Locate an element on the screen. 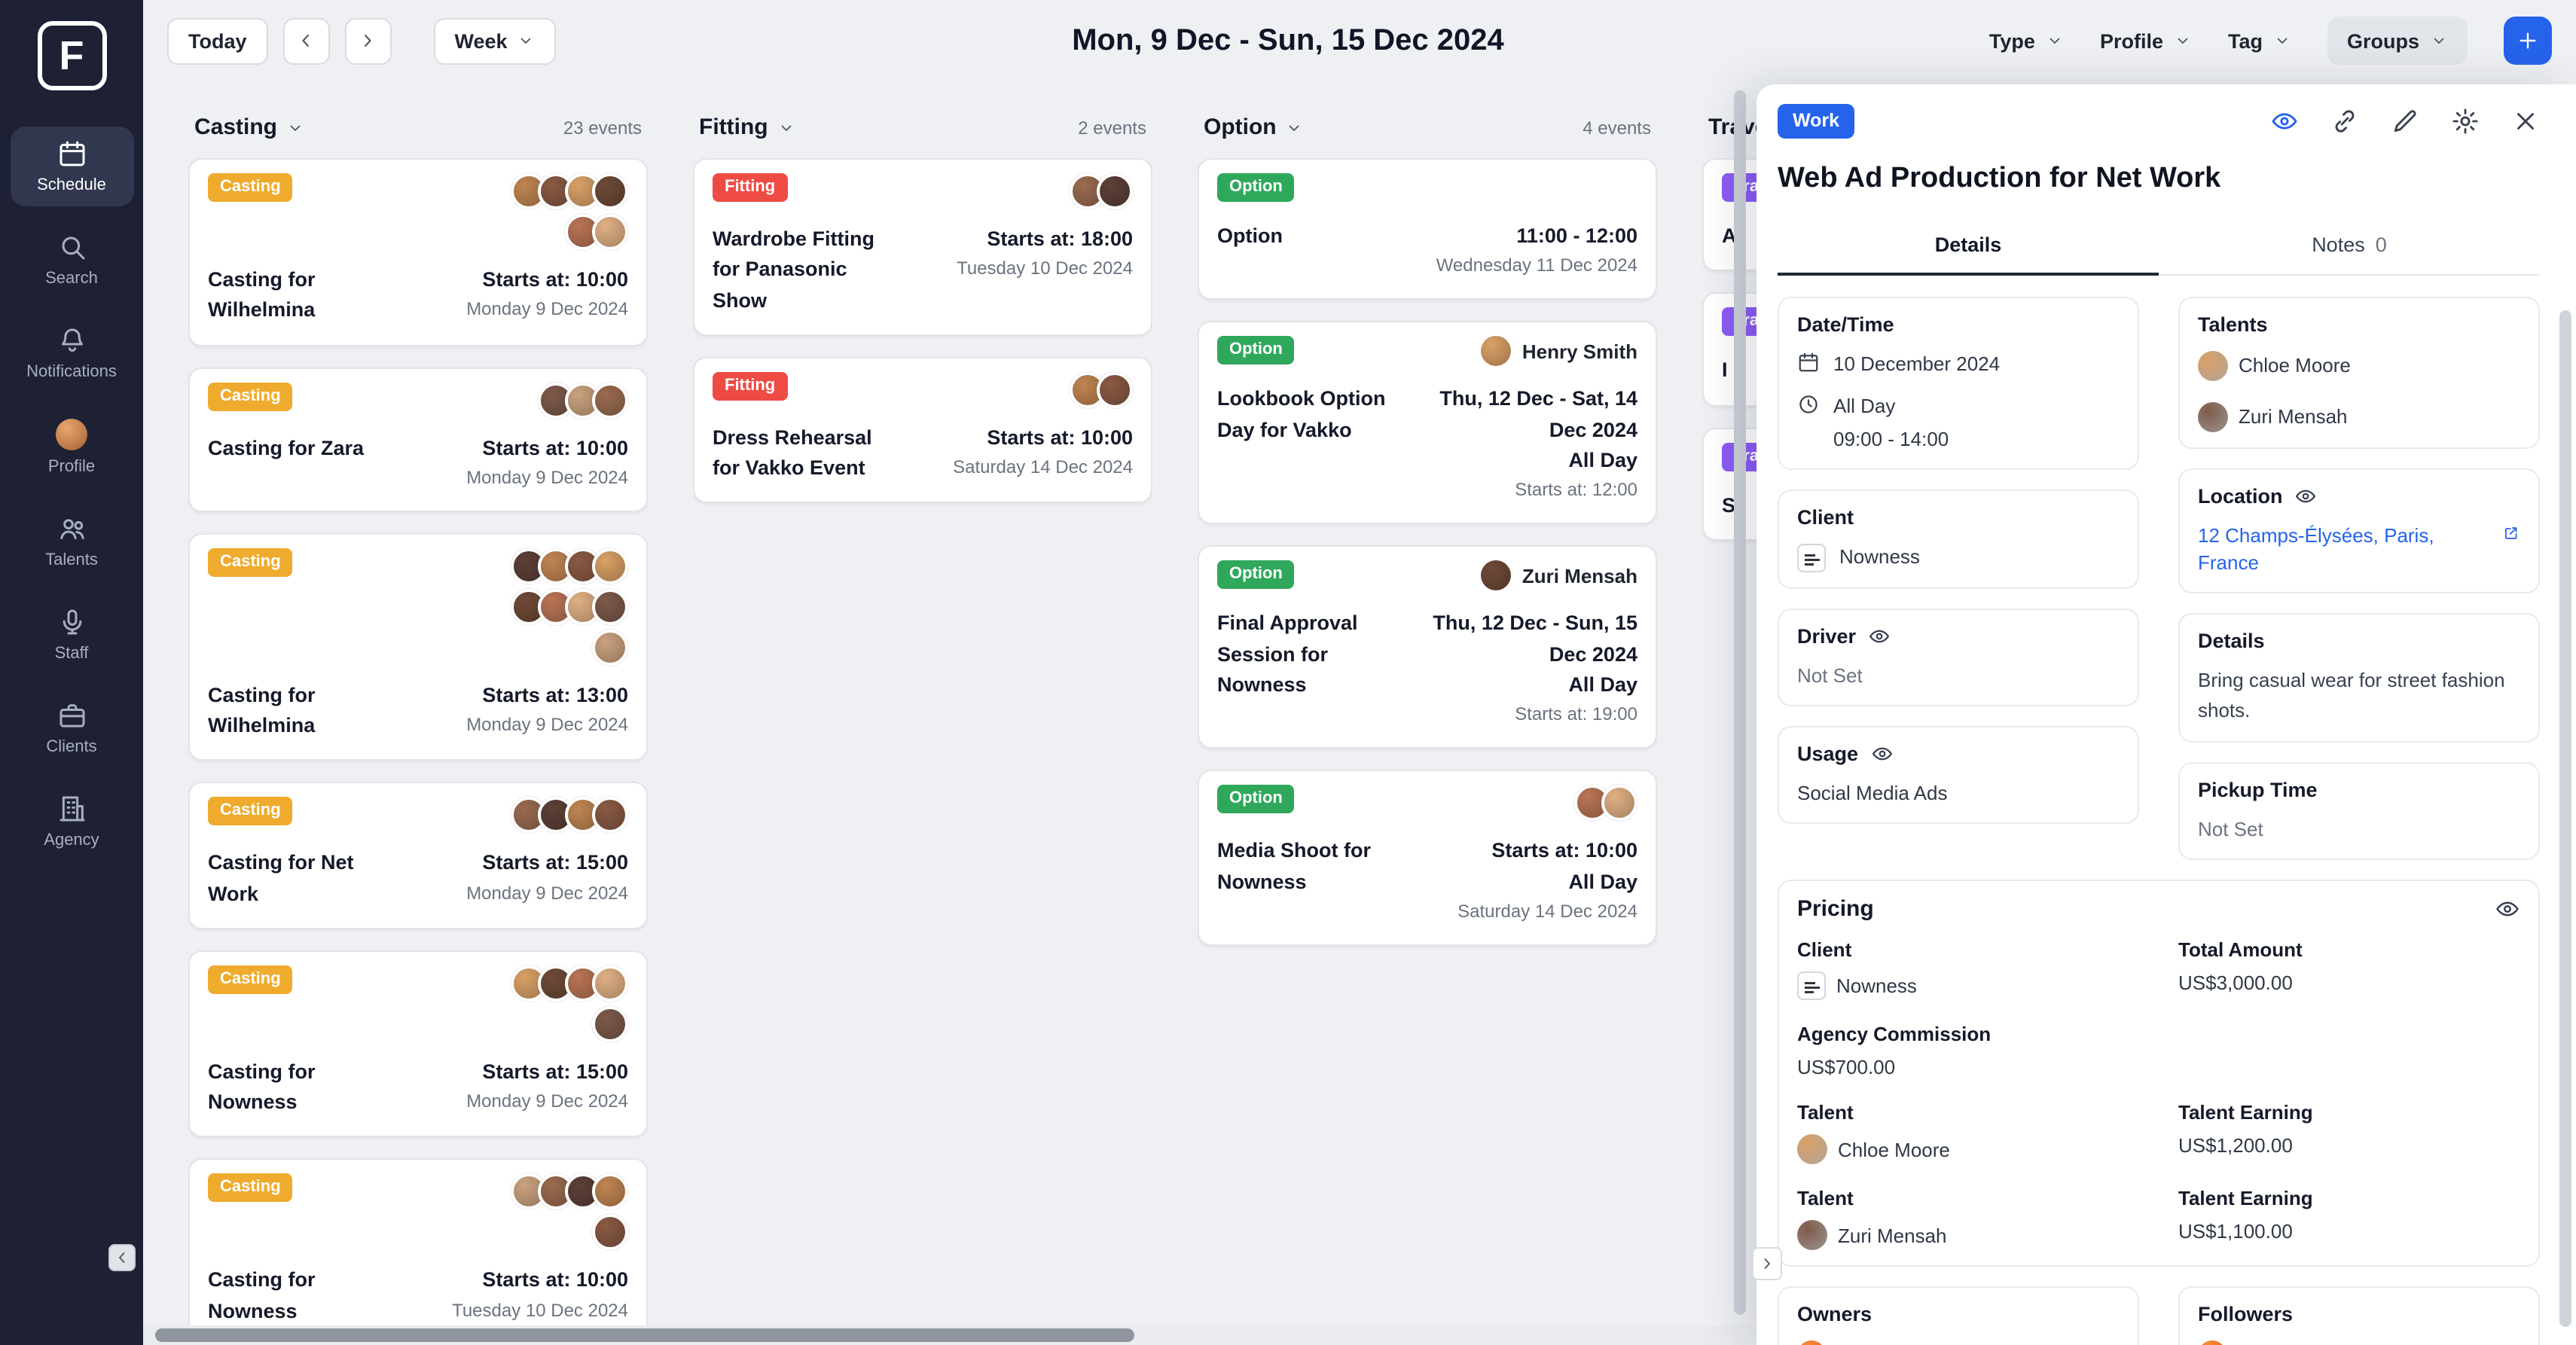 Image resolution: width=2576 pixels, height=1345 pixels. avatar-cluster is located at coordinates (569, 815).